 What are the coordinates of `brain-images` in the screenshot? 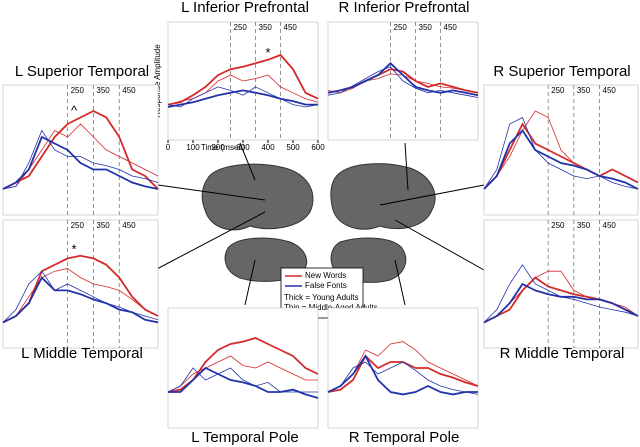 It's located at (318, 223).